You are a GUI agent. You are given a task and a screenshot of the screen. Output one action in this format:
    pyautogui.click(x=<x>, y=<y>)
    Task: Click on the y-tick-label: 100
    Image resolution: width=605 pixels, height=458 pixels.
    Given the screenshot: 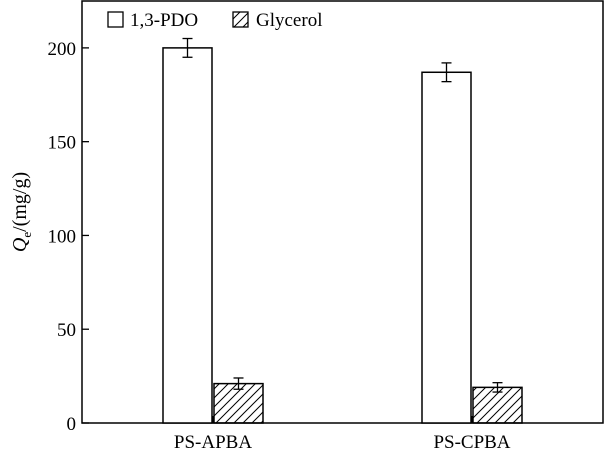 What is the action you would take?
    pyautogui.click(x=62, y=236)
    